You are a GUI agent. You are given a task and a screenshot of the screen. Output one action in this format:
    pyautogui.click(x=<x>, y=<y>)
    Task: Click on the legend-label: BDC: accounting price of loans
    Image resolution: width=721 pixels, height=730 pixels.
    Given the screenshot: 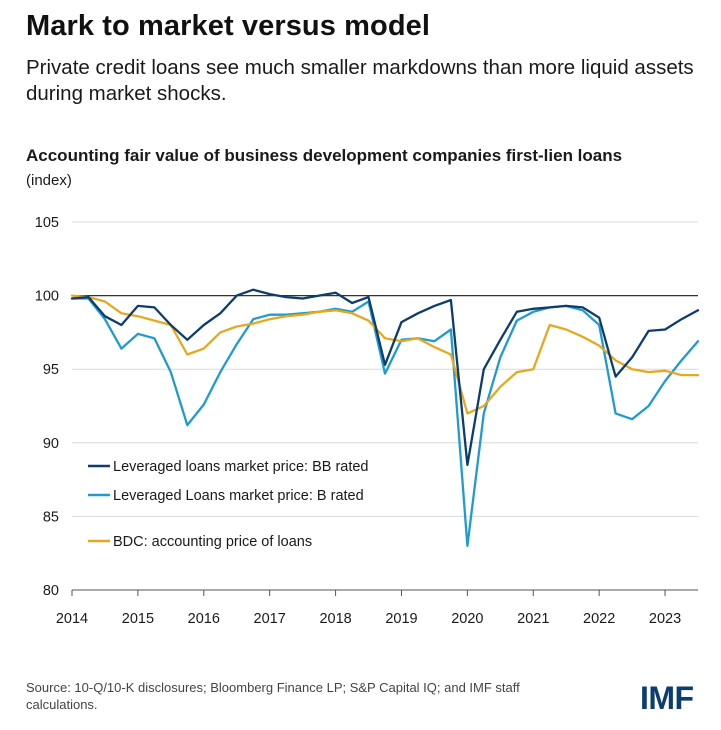 What is the action you would take?
    pyautogui.click(x=212, y=542)
    